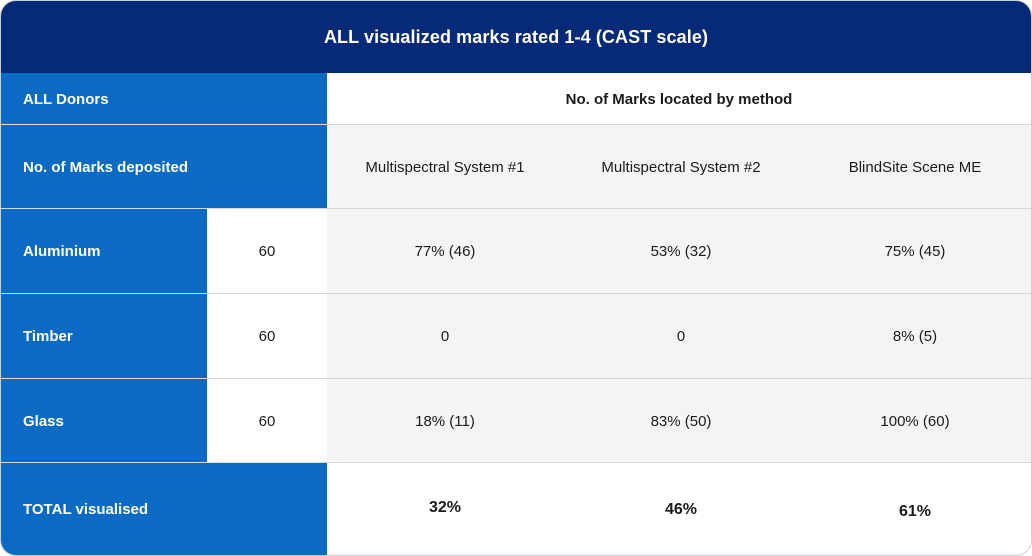 Image resolution: width=1032 pixels, height=556 pixels. I want to click on row-label-timber: Timber, so click(104, 336).